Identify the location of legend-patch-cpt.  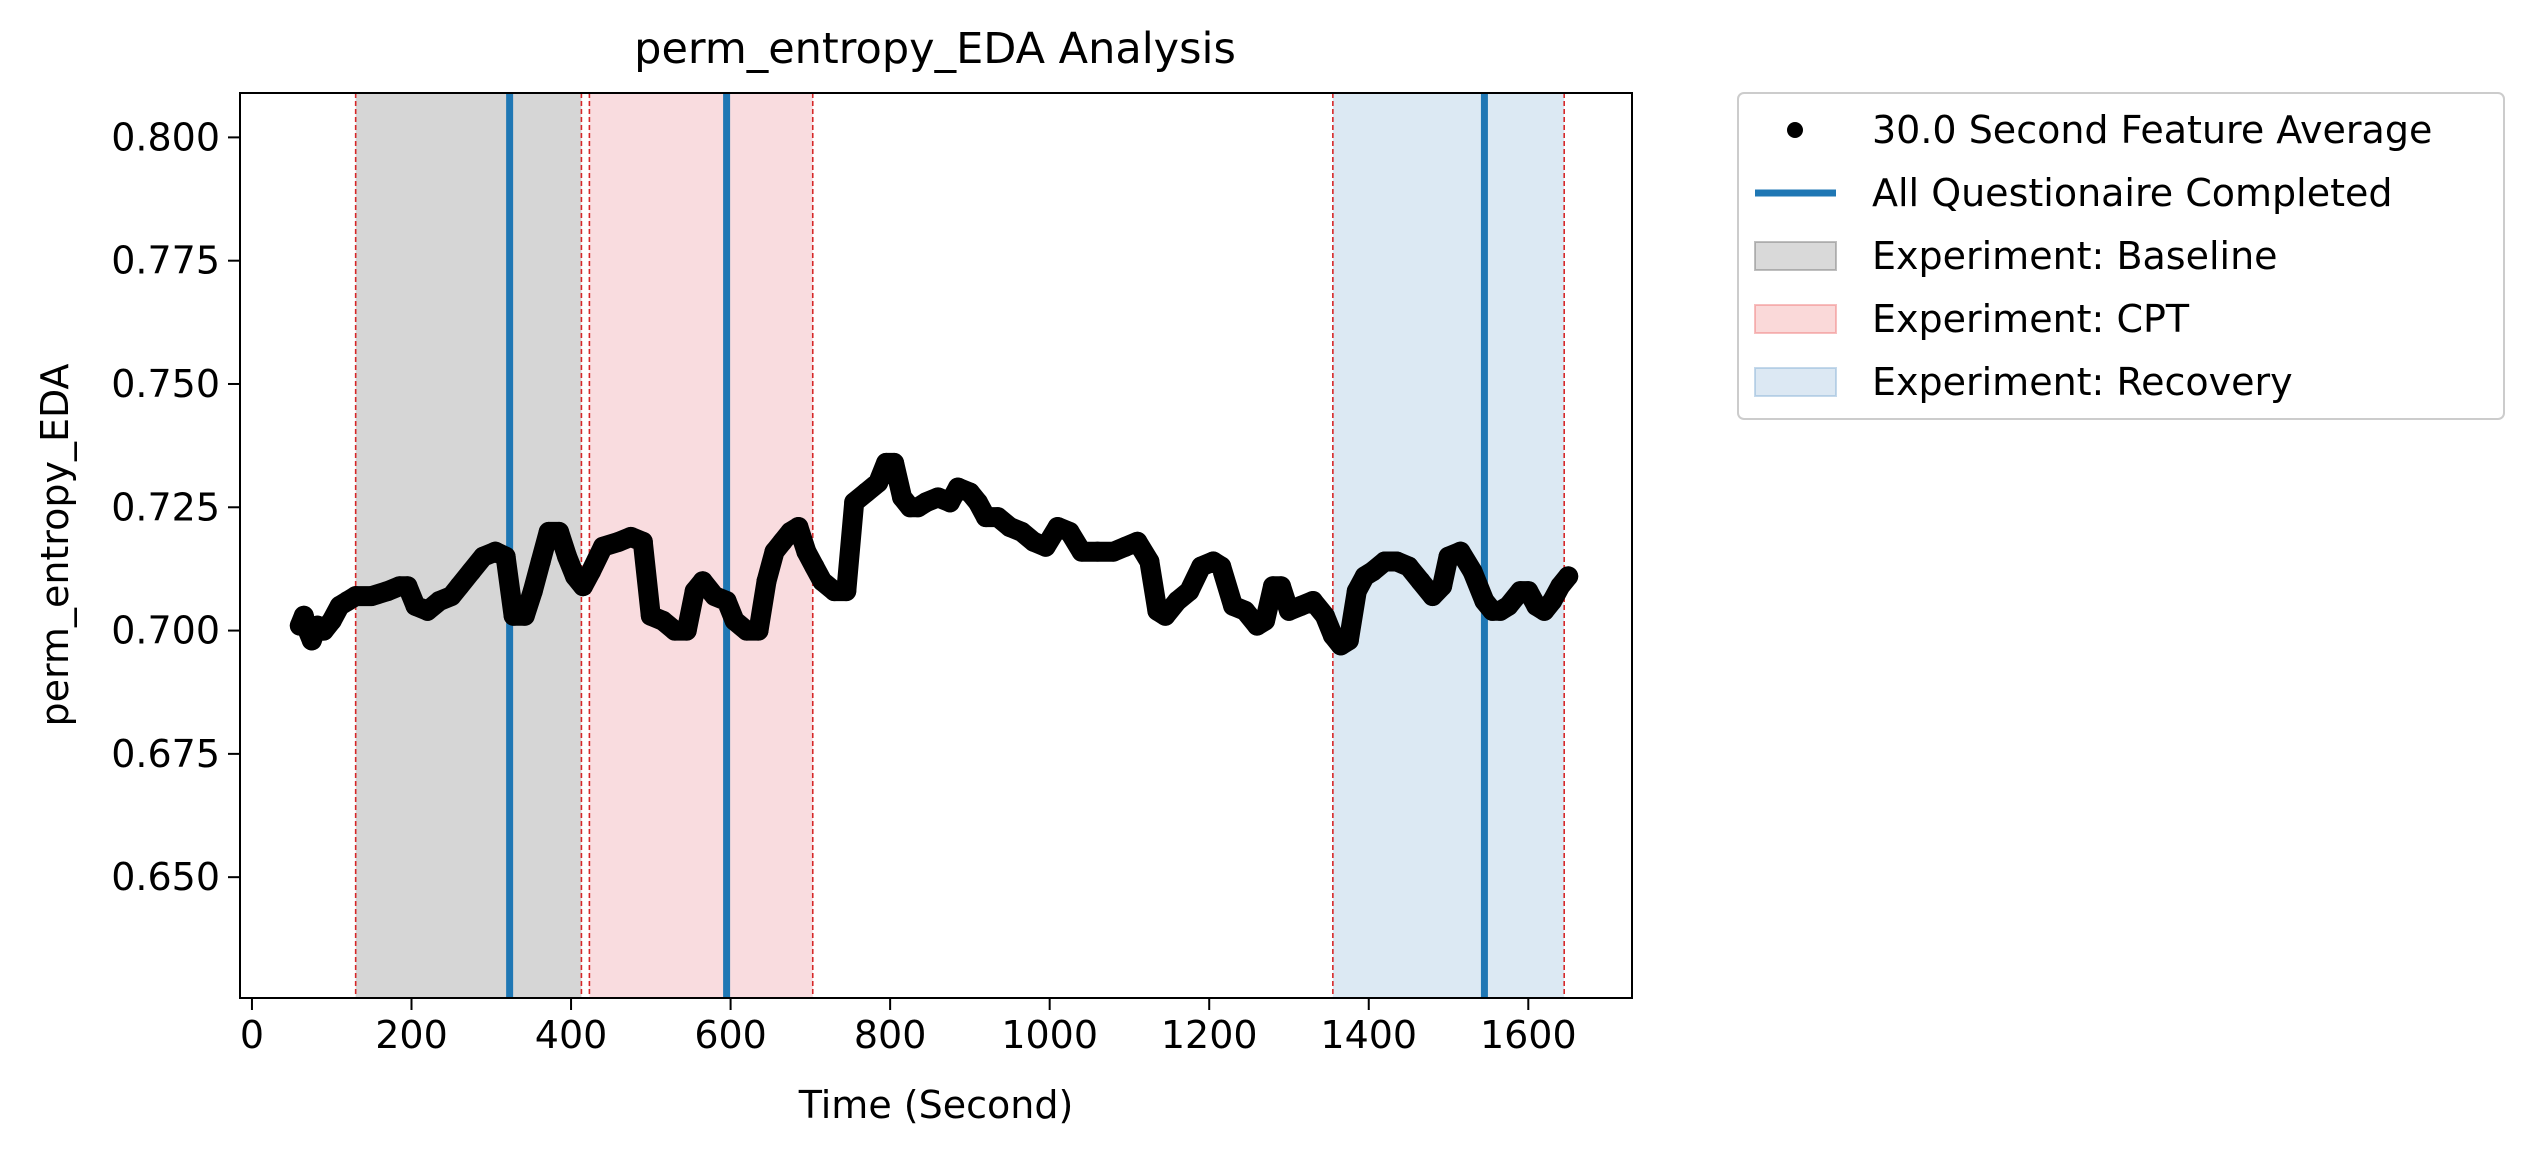
(1795, 319).